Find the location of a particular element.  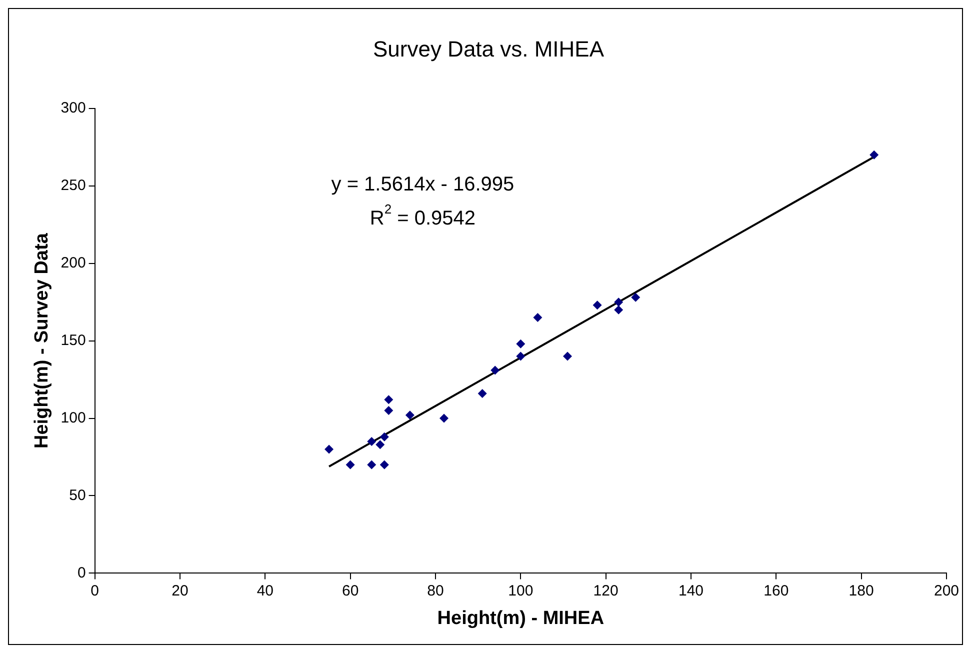

y-tick-label: 0 is located at coordinates (81, 573).